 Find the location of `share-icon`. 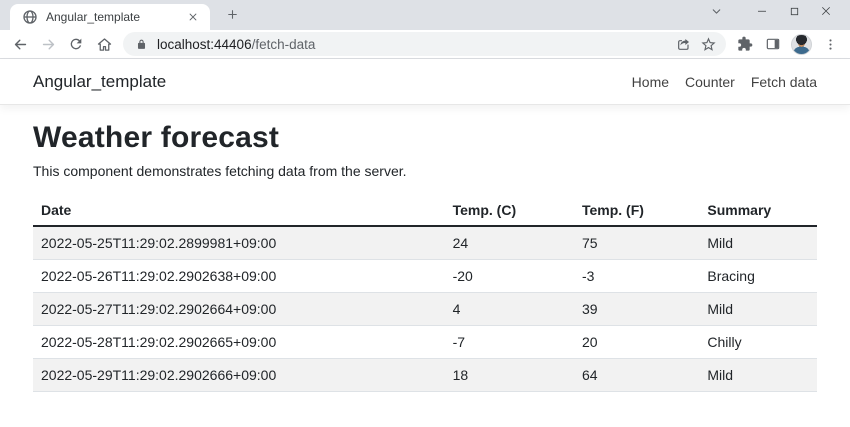

share-icon is located at coordinates (683, 44).